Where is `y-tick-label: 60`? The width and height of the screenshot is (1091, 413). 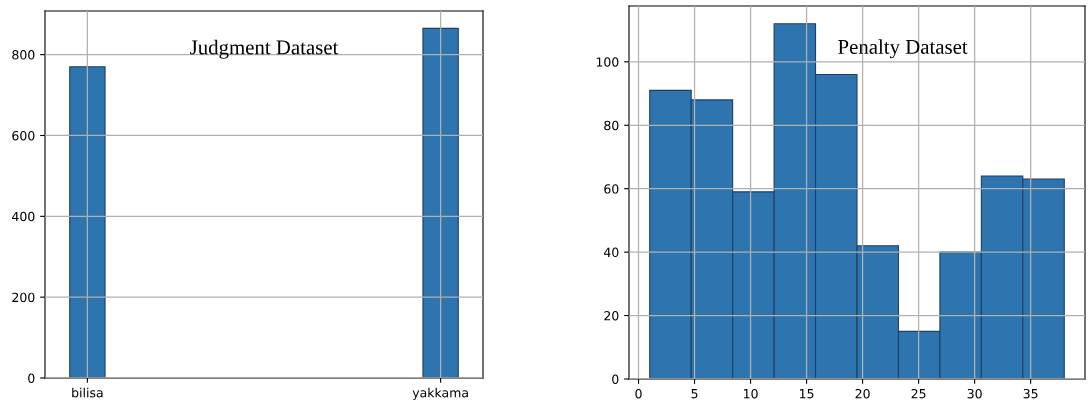 y-tick-label: 60 is located at coordinates (611, 189).